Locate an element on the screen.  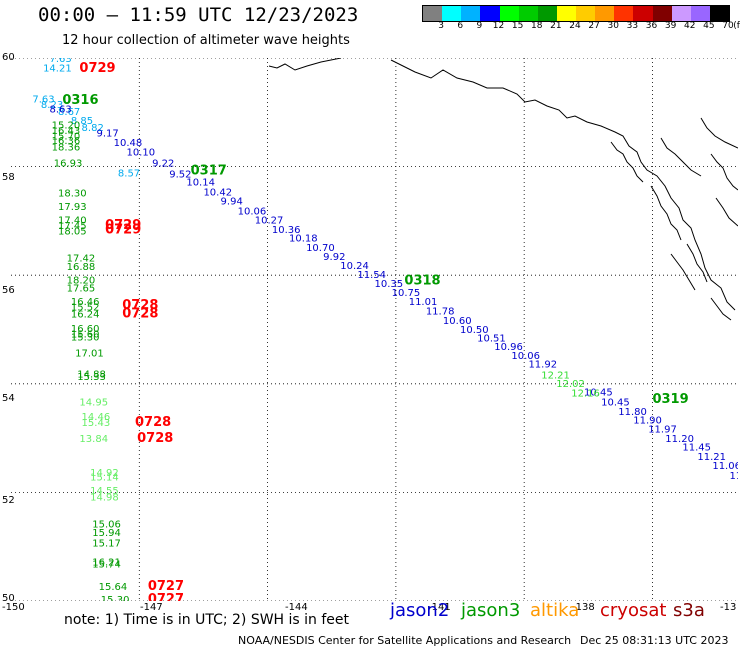
pass-time-label: 0318 is located at coordinates (422, 280).